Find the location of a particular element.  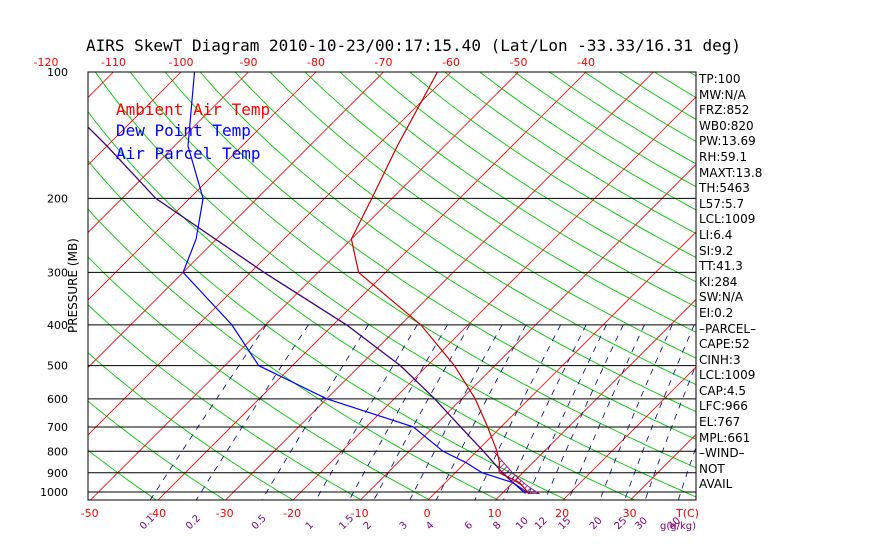

pressure-tick-label: 400 is located at coordinates (57, 325).